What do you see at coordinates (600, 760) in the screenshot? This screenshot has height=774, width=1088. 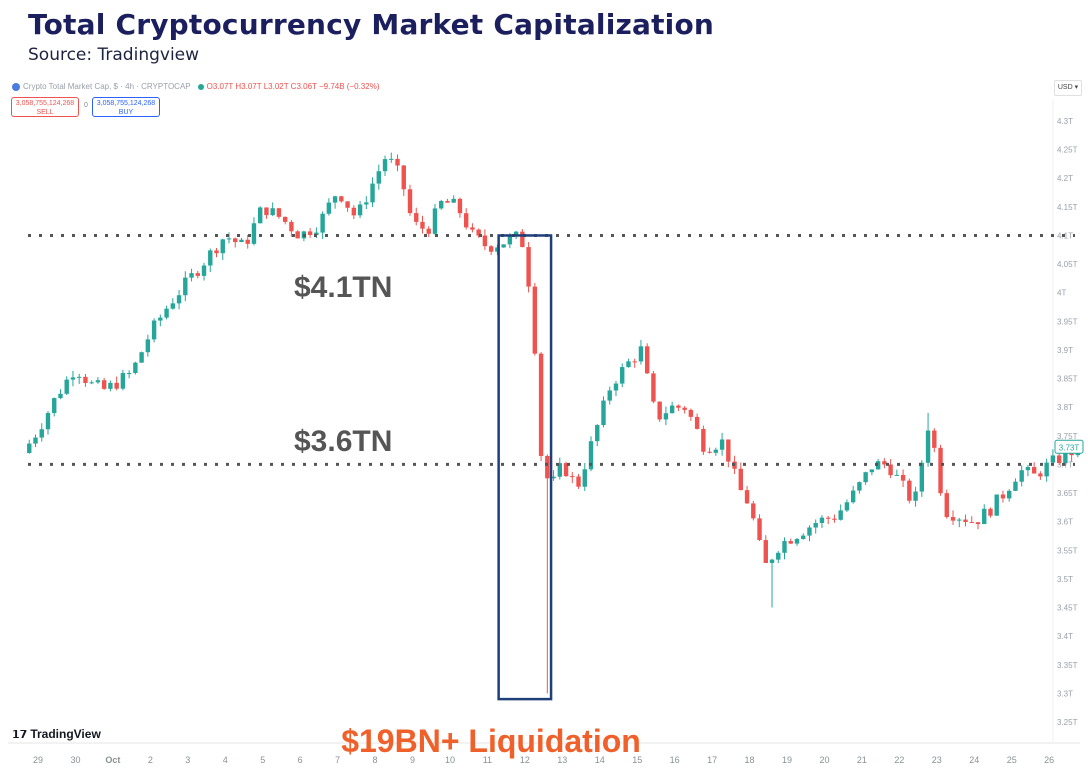 I see `x-tick-label: 14` at bounding box center [600, 760].